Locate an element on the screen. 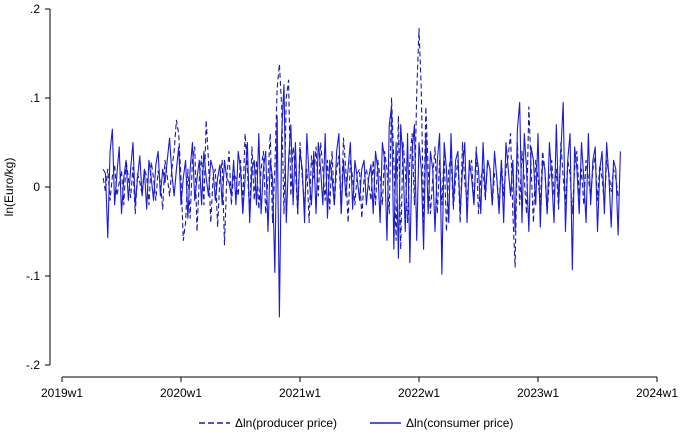  x-tick-label: 2020w1 is located at coordinates (181, 393).